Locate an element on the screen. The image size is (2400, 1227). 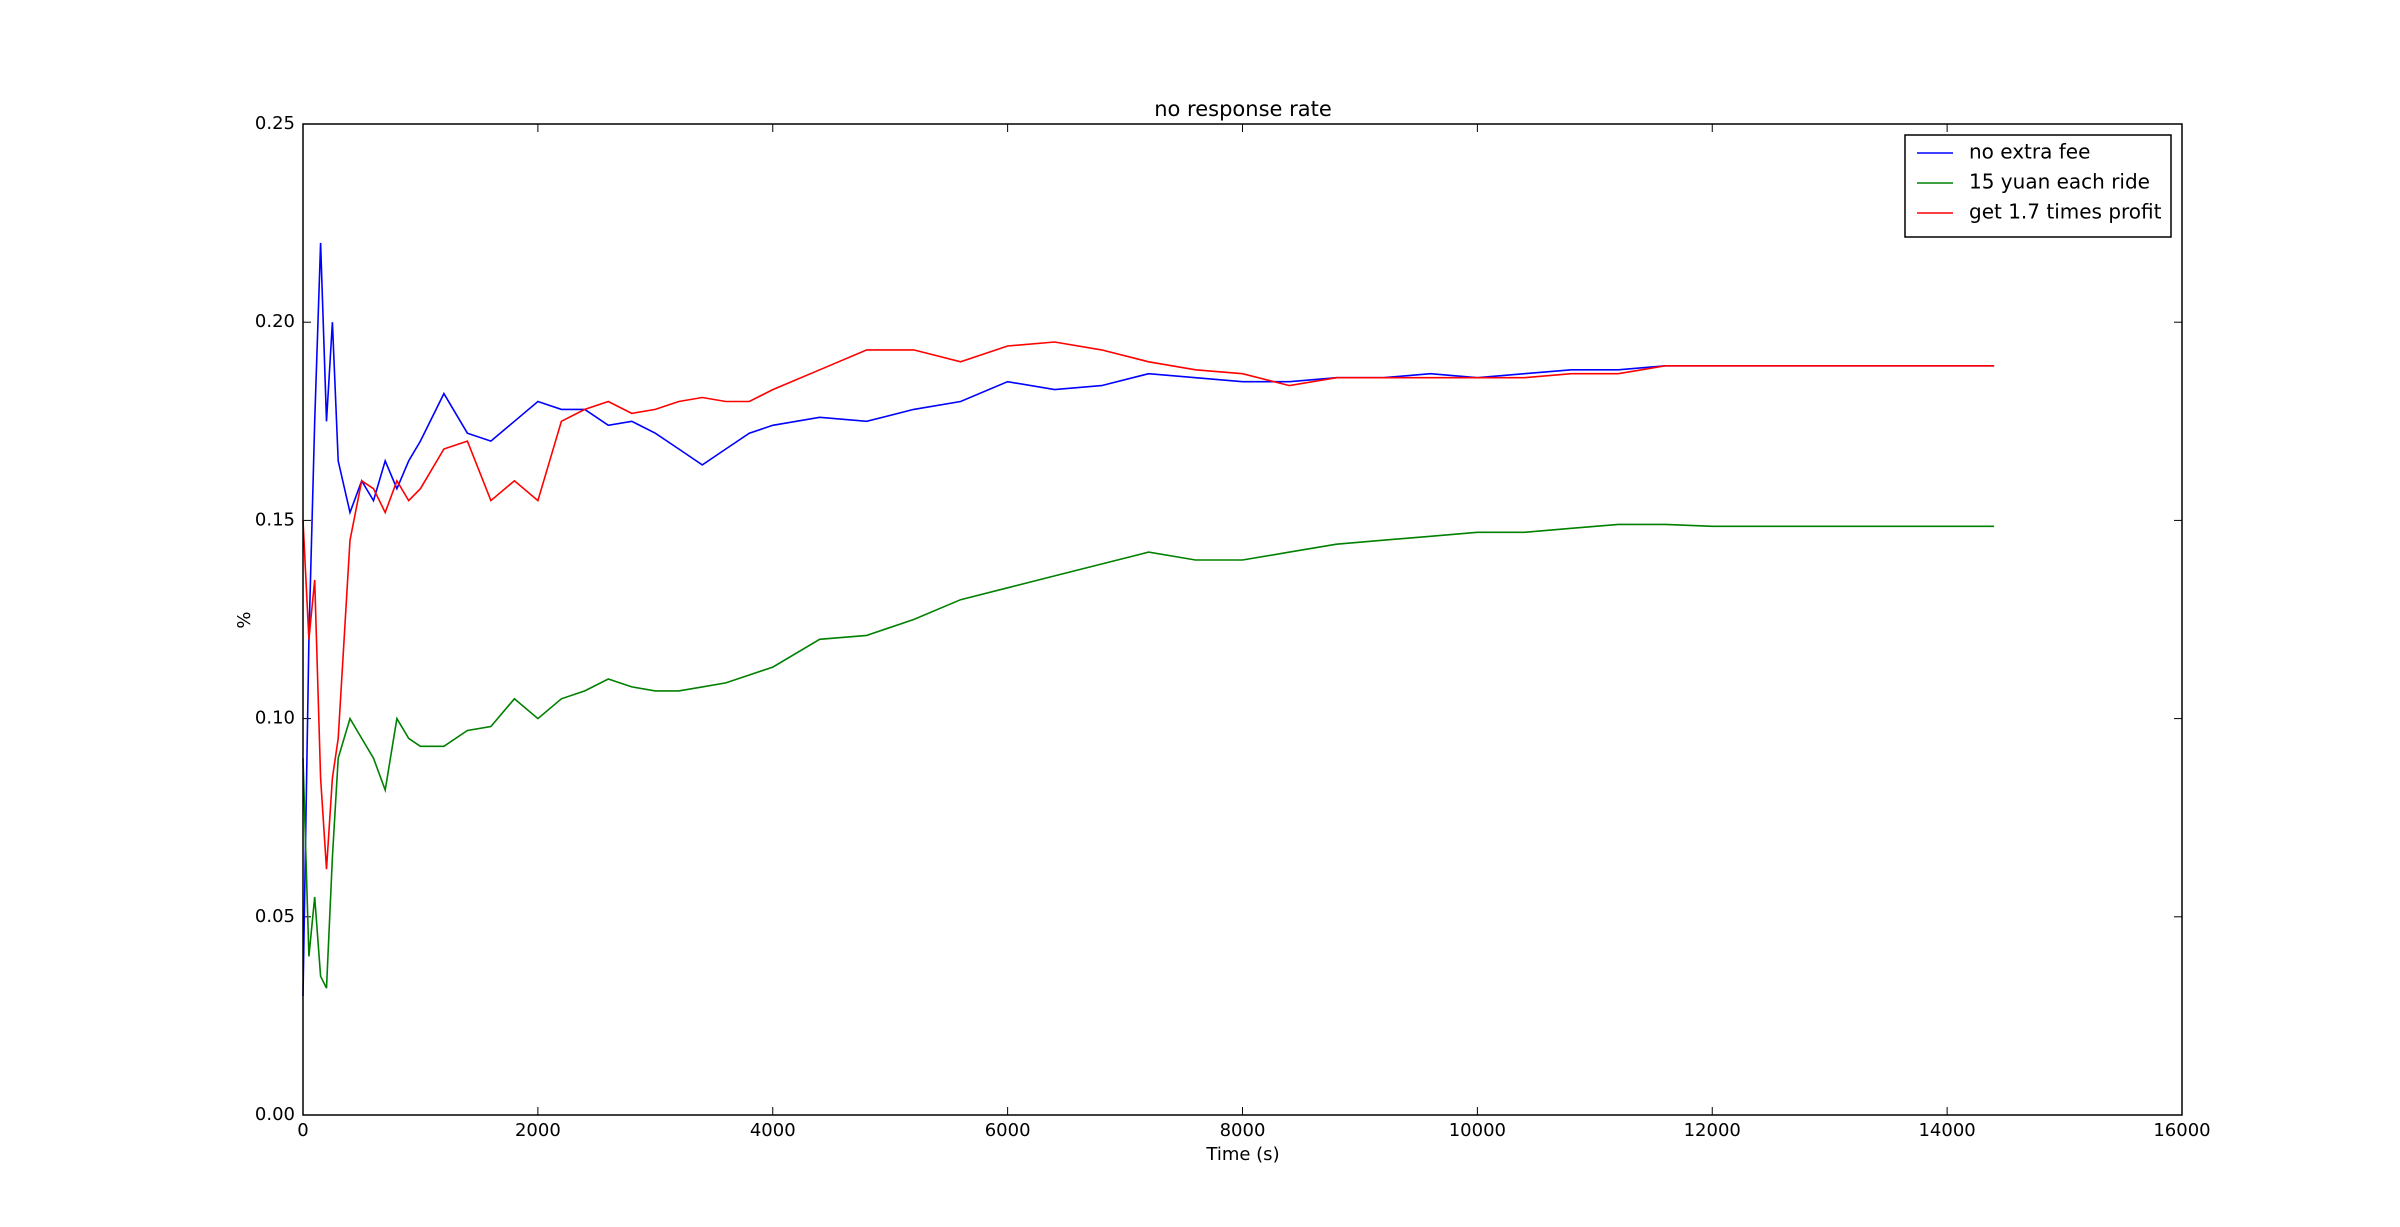
y-tick-label: 0.10 is located at coordinates (275, 718).